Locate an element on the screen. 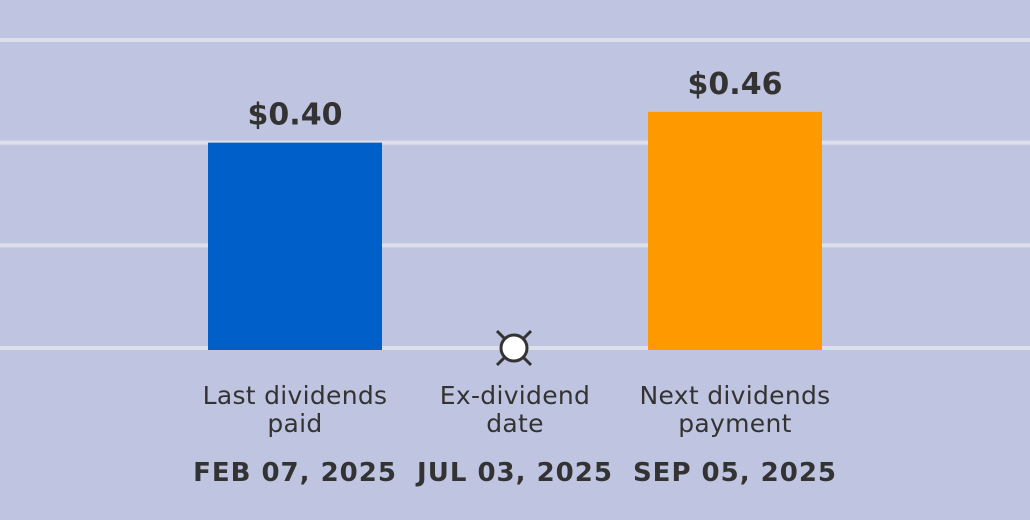 The image size is (1030, 520). category-label: Next dividends payment is located at coordinates (735, 409).